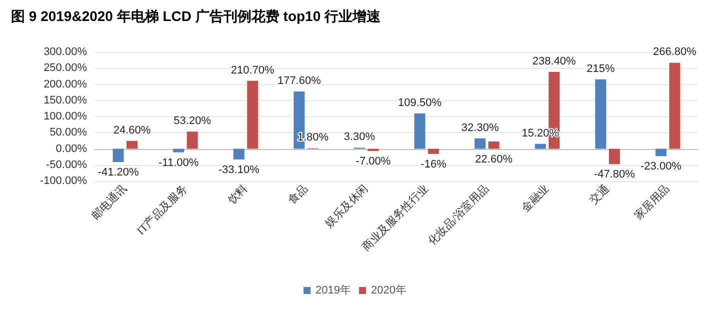 This screenshot has height=323, width=710. What do you see at coordinates (69, 132) in the screenshot?
I see `y-tick-label: 50.00%` at bounding box center [69, 132].